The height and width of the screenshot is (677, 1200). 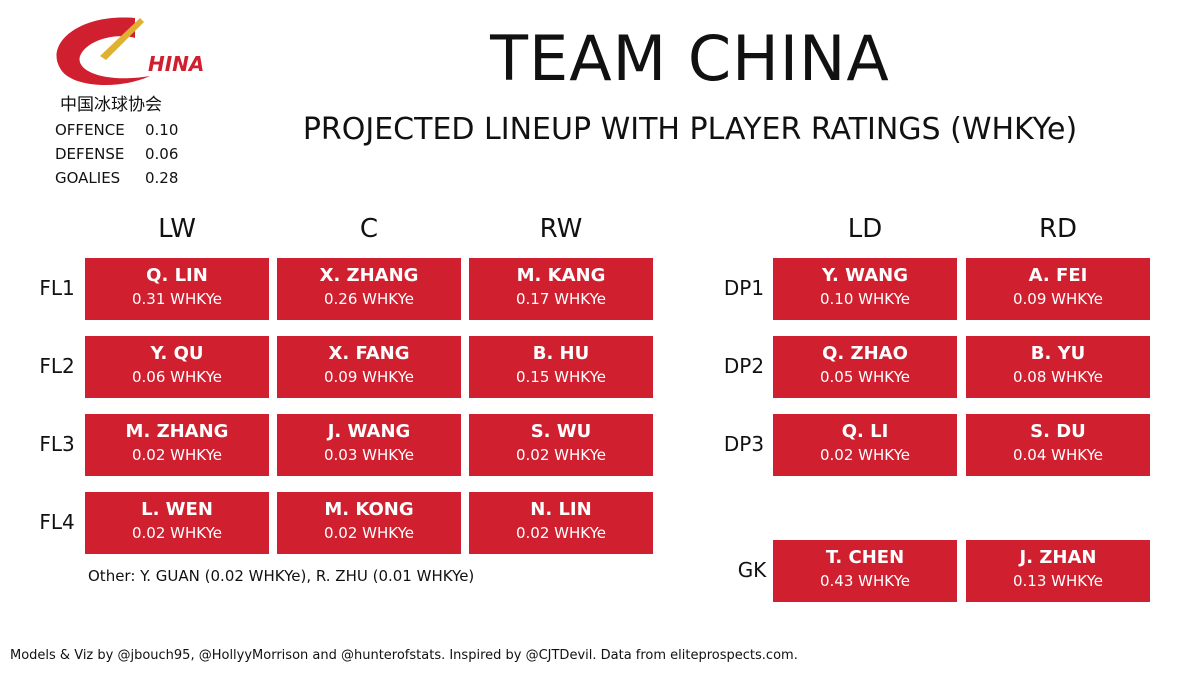 What do you see at coordinates (177, 299) in the screenshot?
I see `player-rating: 0.31 WHKYe` at bounding box center [177, 299].